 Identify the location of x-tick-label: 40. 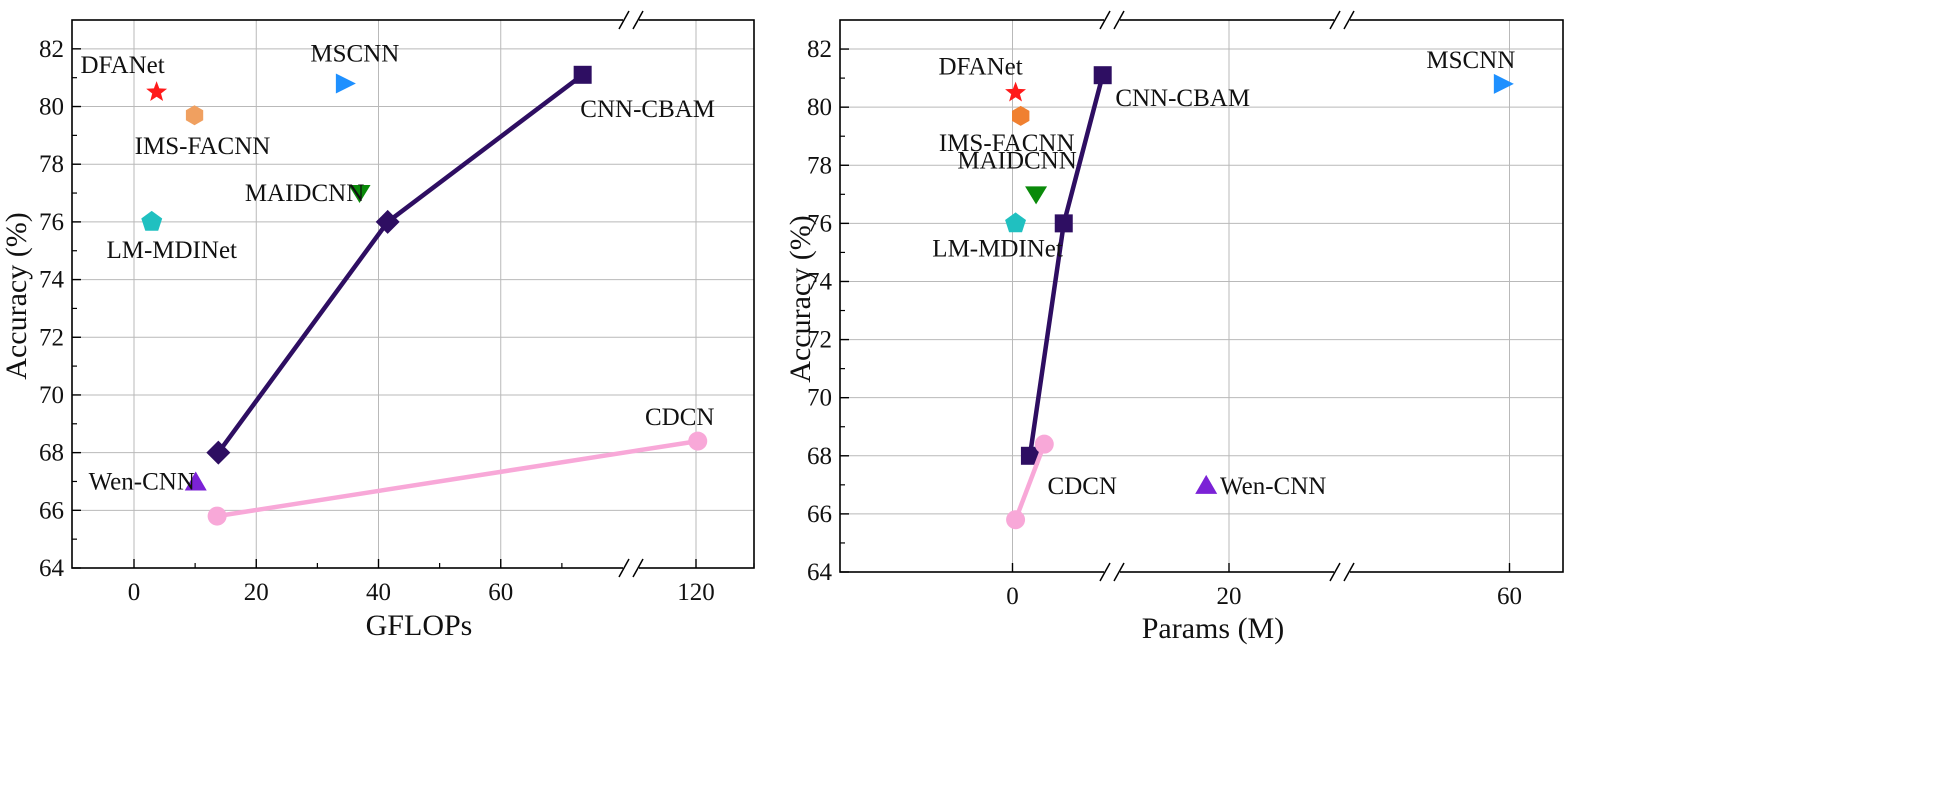
(378, 592).